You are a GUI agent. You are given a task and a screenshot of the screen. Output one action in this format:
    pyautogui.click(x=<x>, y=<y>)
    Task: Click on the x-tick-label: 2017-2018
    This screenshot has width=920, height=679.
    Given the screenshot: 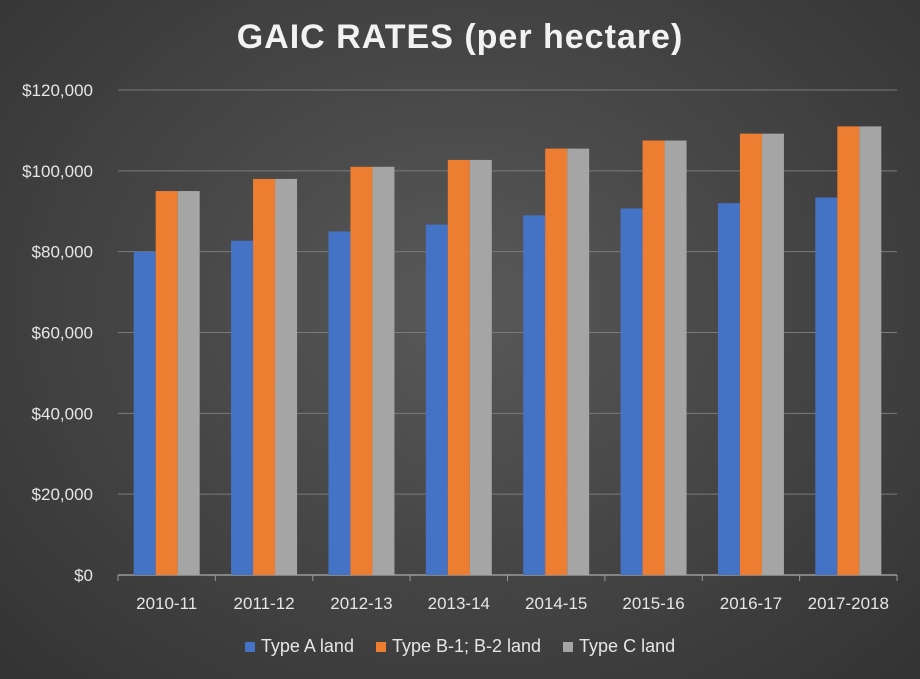 What is the action you would take?
    pyautogui.click(x=848, y=603)
    